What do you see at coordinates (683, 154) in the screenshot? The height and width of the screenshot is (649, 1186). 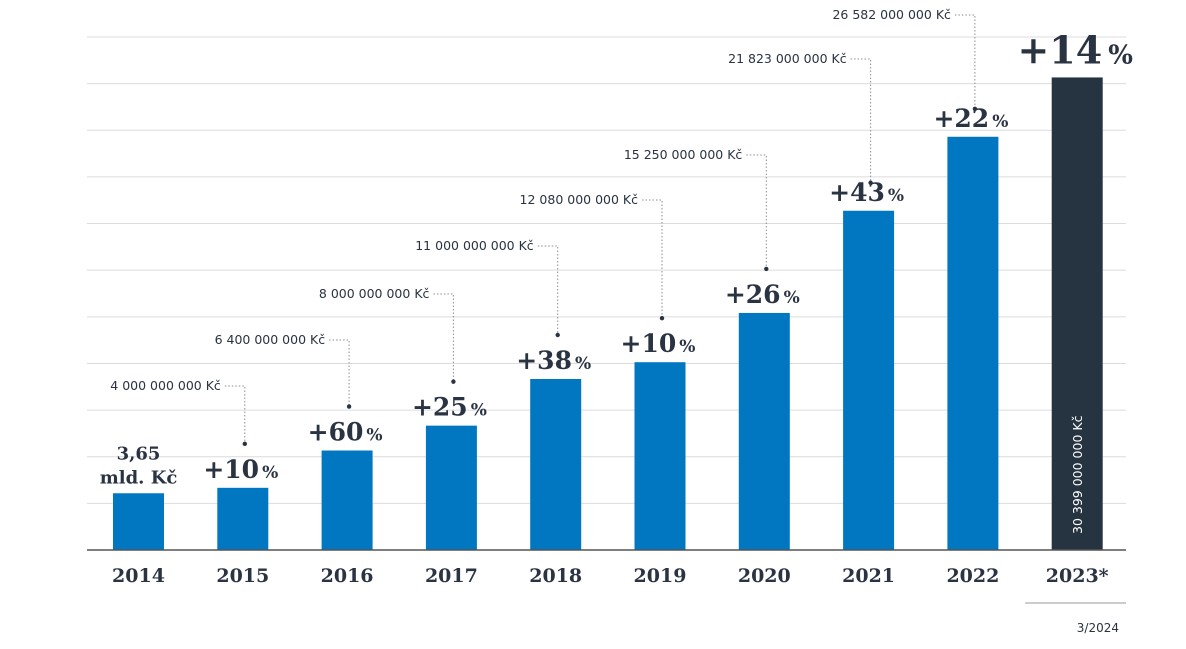 I see `amount-label: 15 250 000 000 Kč` at bounding box center [683, 154].